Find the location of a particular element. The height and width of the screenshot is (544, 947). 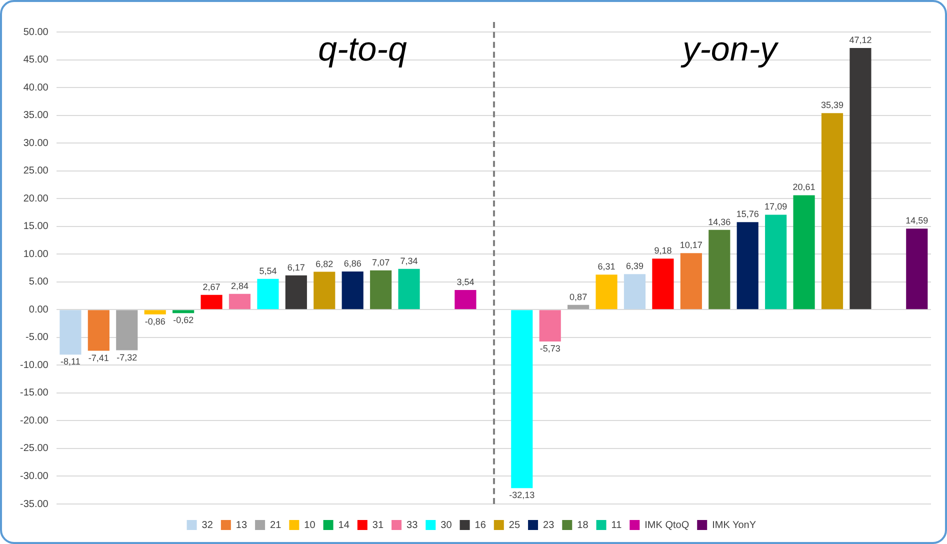

data-label: 7,07 is located at coordinates (381, 262).